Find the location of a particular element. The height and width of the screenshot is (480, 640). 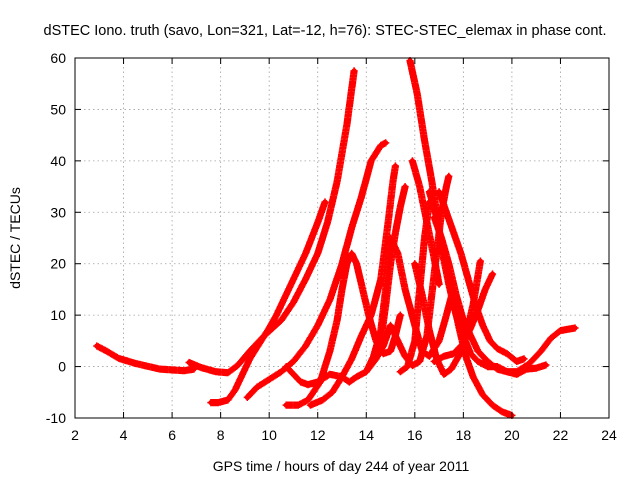

y-tick-label: 40 is located at coordinates (58, 161).